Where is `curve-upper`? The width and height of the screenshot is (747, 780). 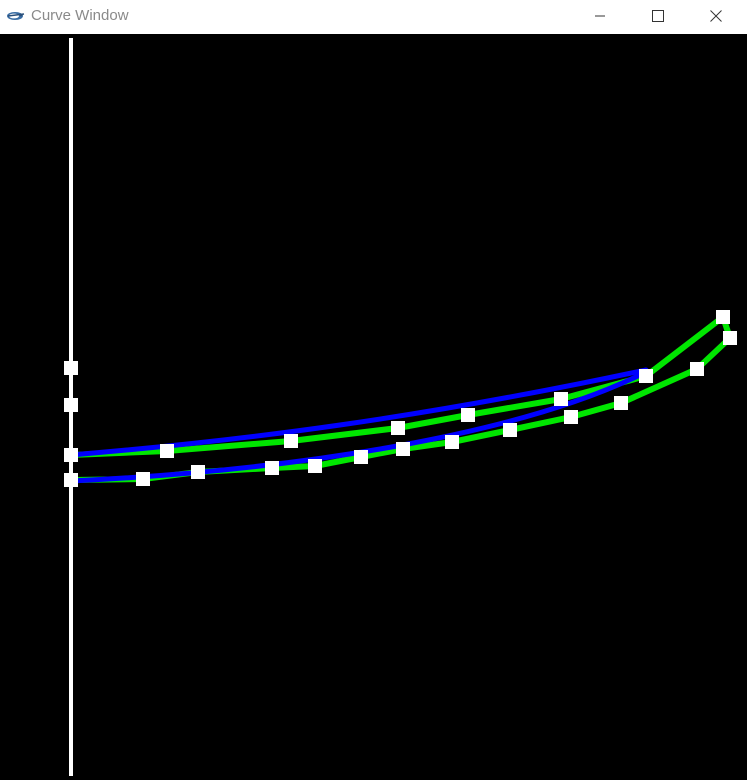 curve-upper is located at coordinates (358, 412).